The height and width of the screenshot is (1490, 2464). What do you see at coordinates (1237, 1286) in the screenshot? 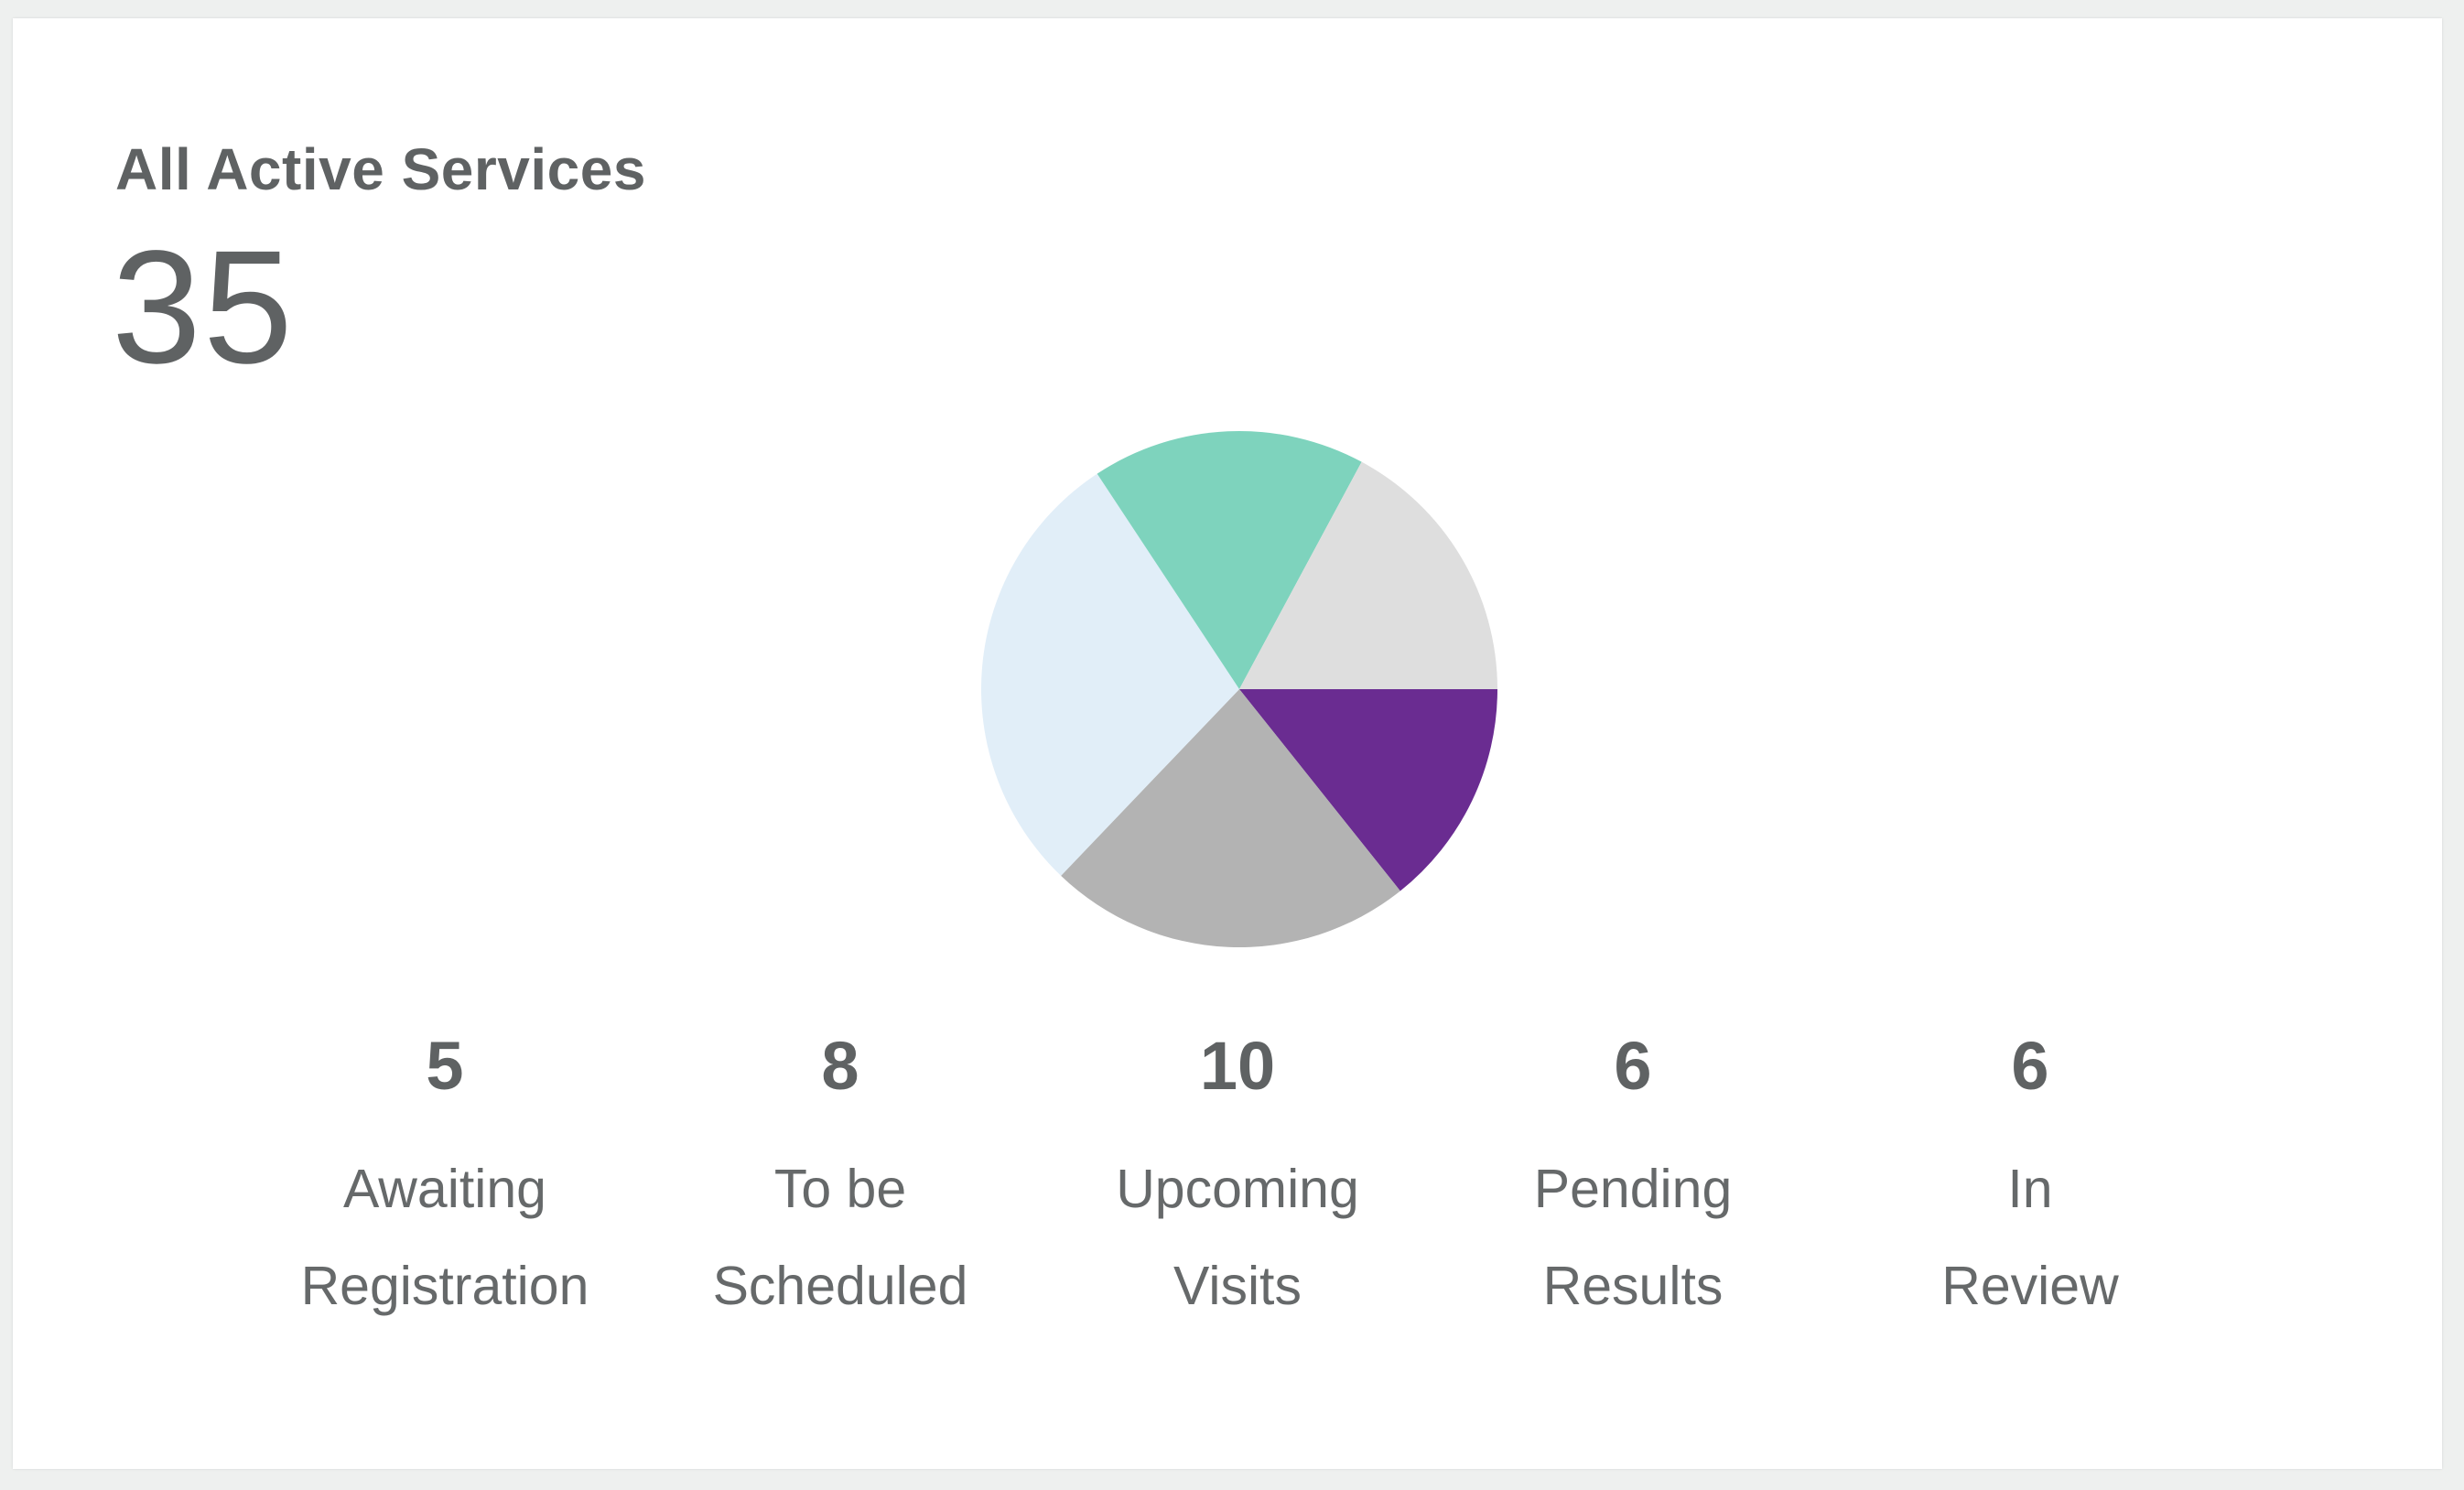
I see `stat-label-line: Visits` at bounding box center [1237, 1286].